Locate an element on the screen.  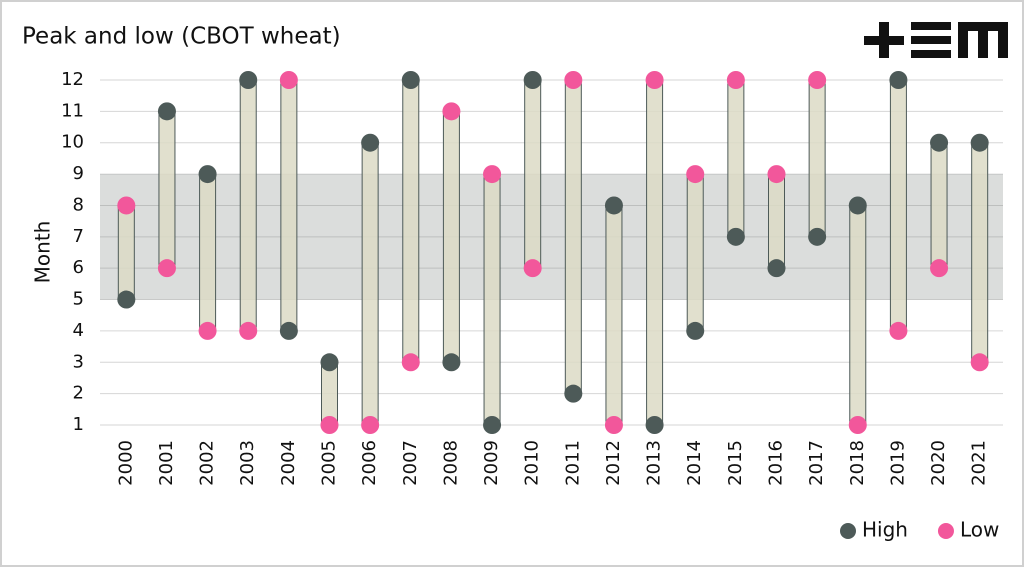
logo is located at coordinates (936, 40).